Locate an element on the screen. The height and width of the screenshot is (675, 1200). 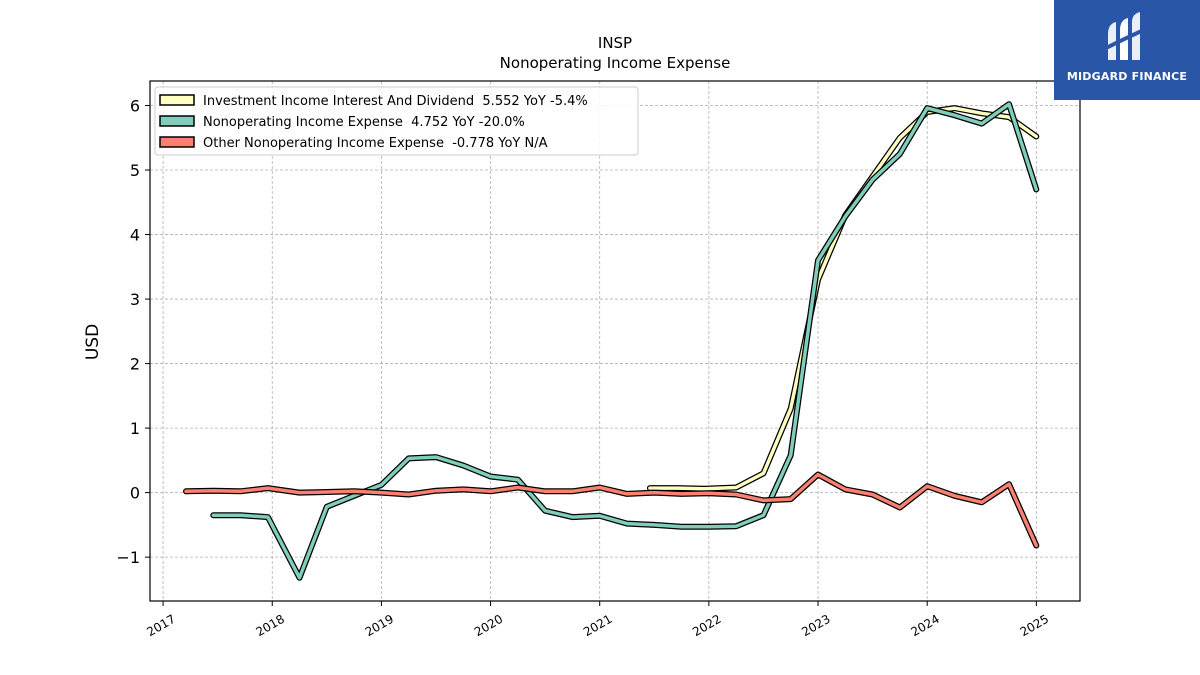
y-tick-label: 1 is located at coordinates (135, 428).